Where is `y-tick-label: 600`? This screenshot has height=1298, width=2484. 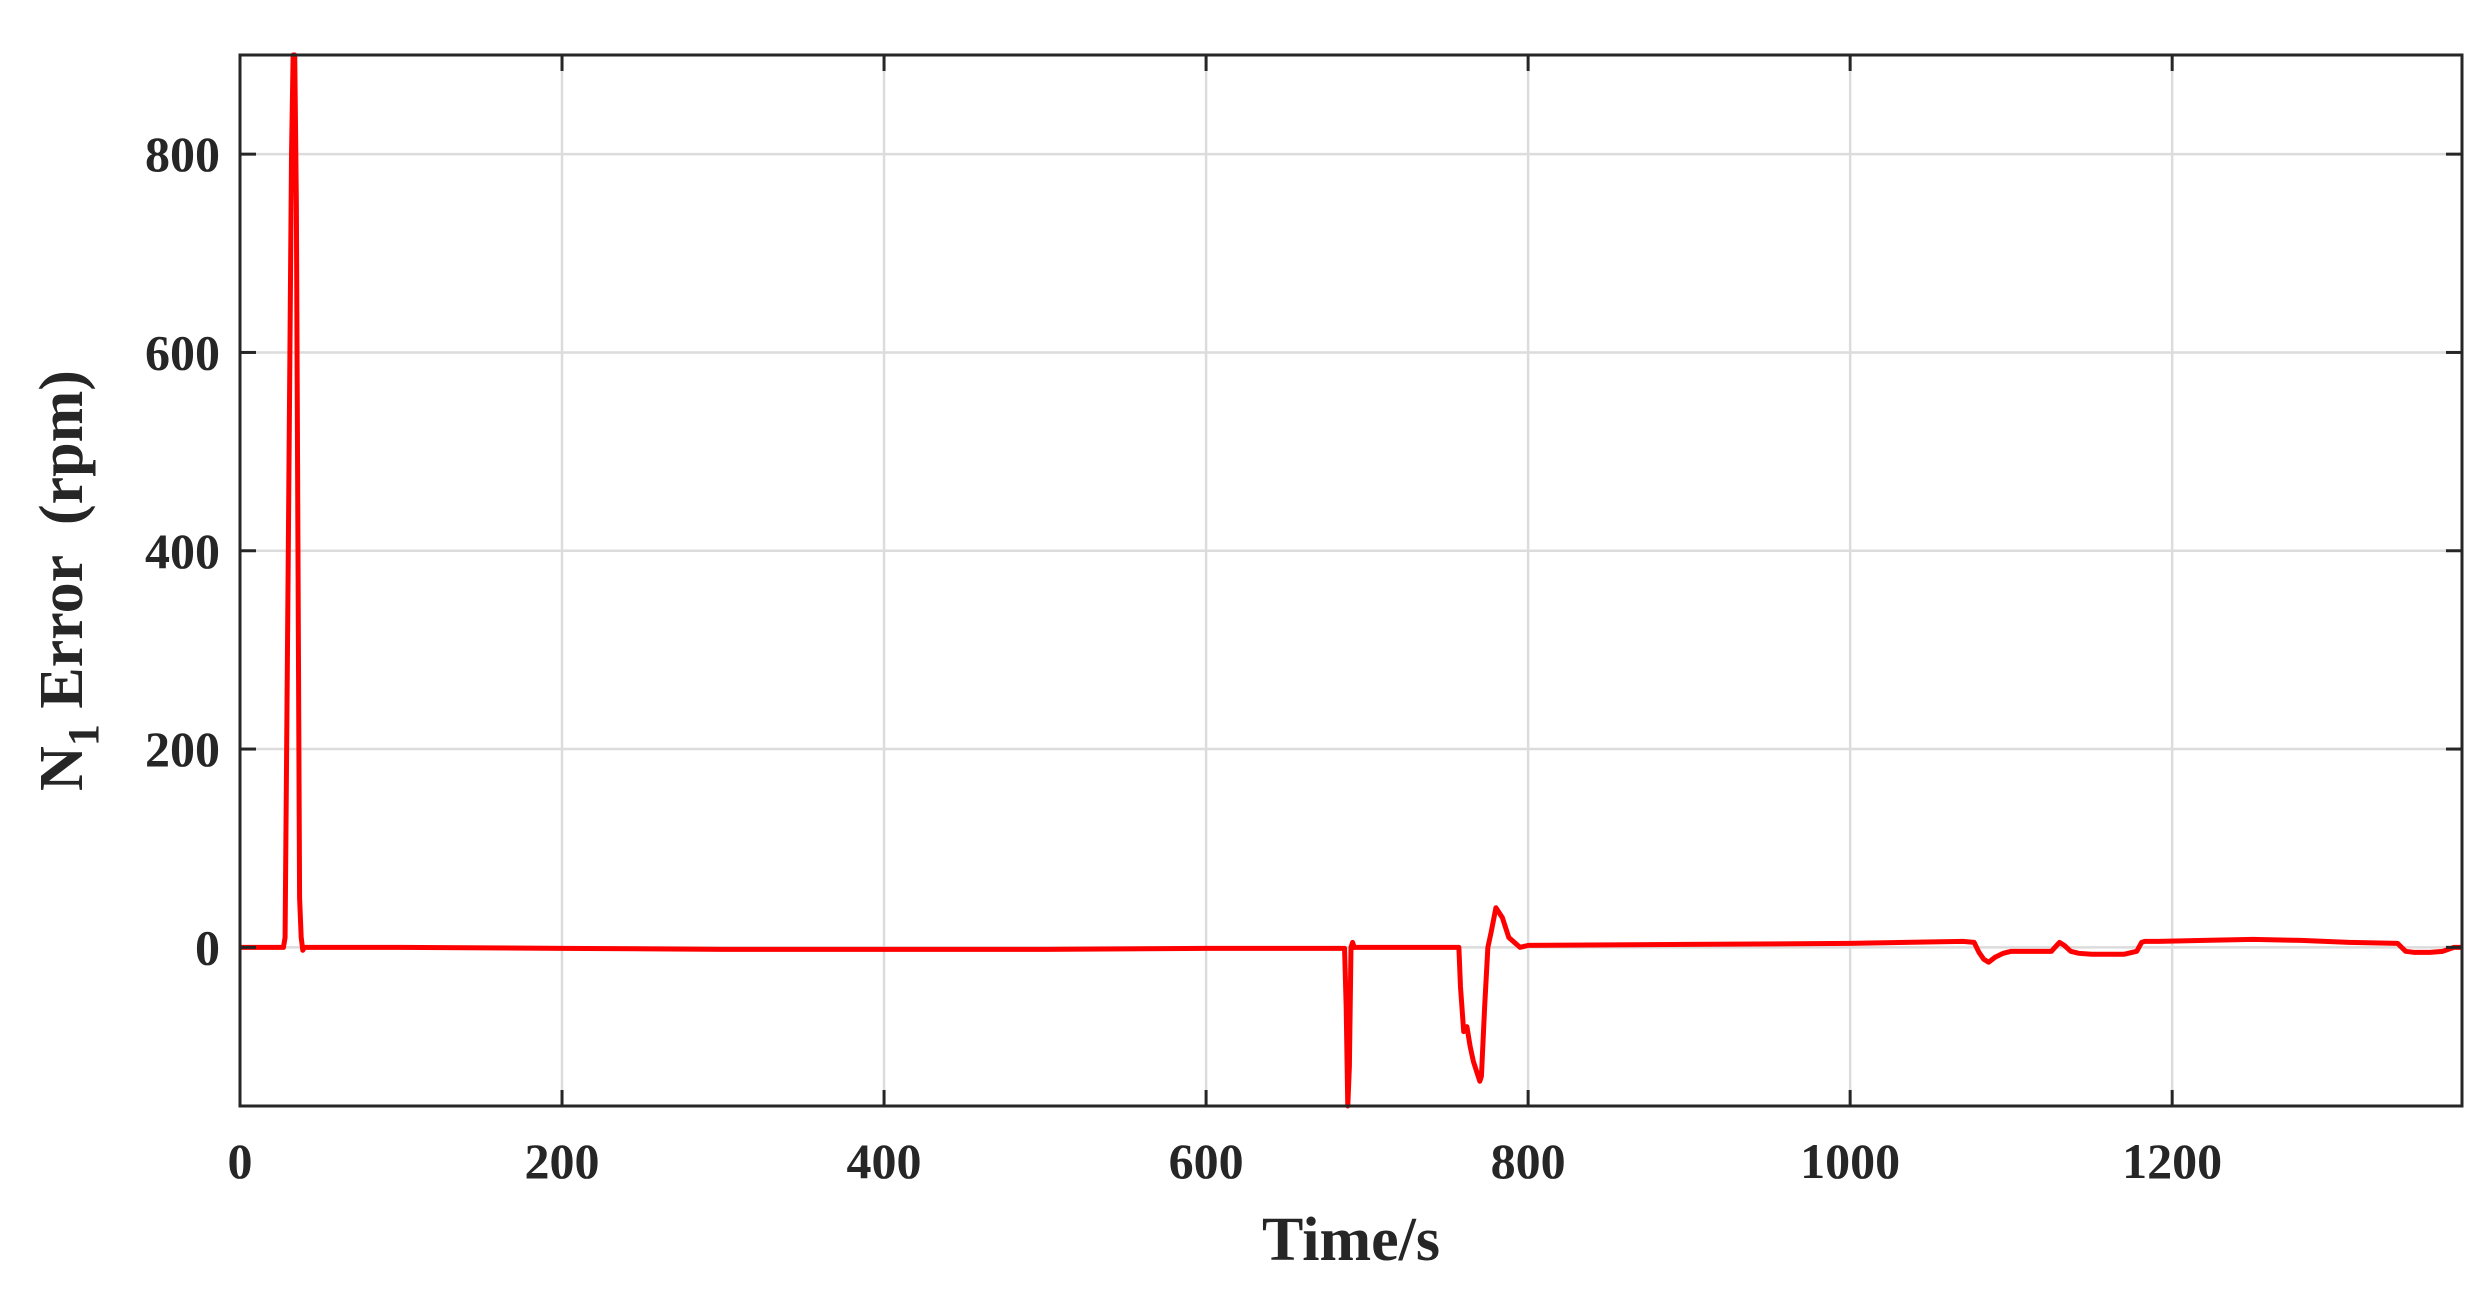
y-tick-label: 600 is located at coordinates (182, 352).